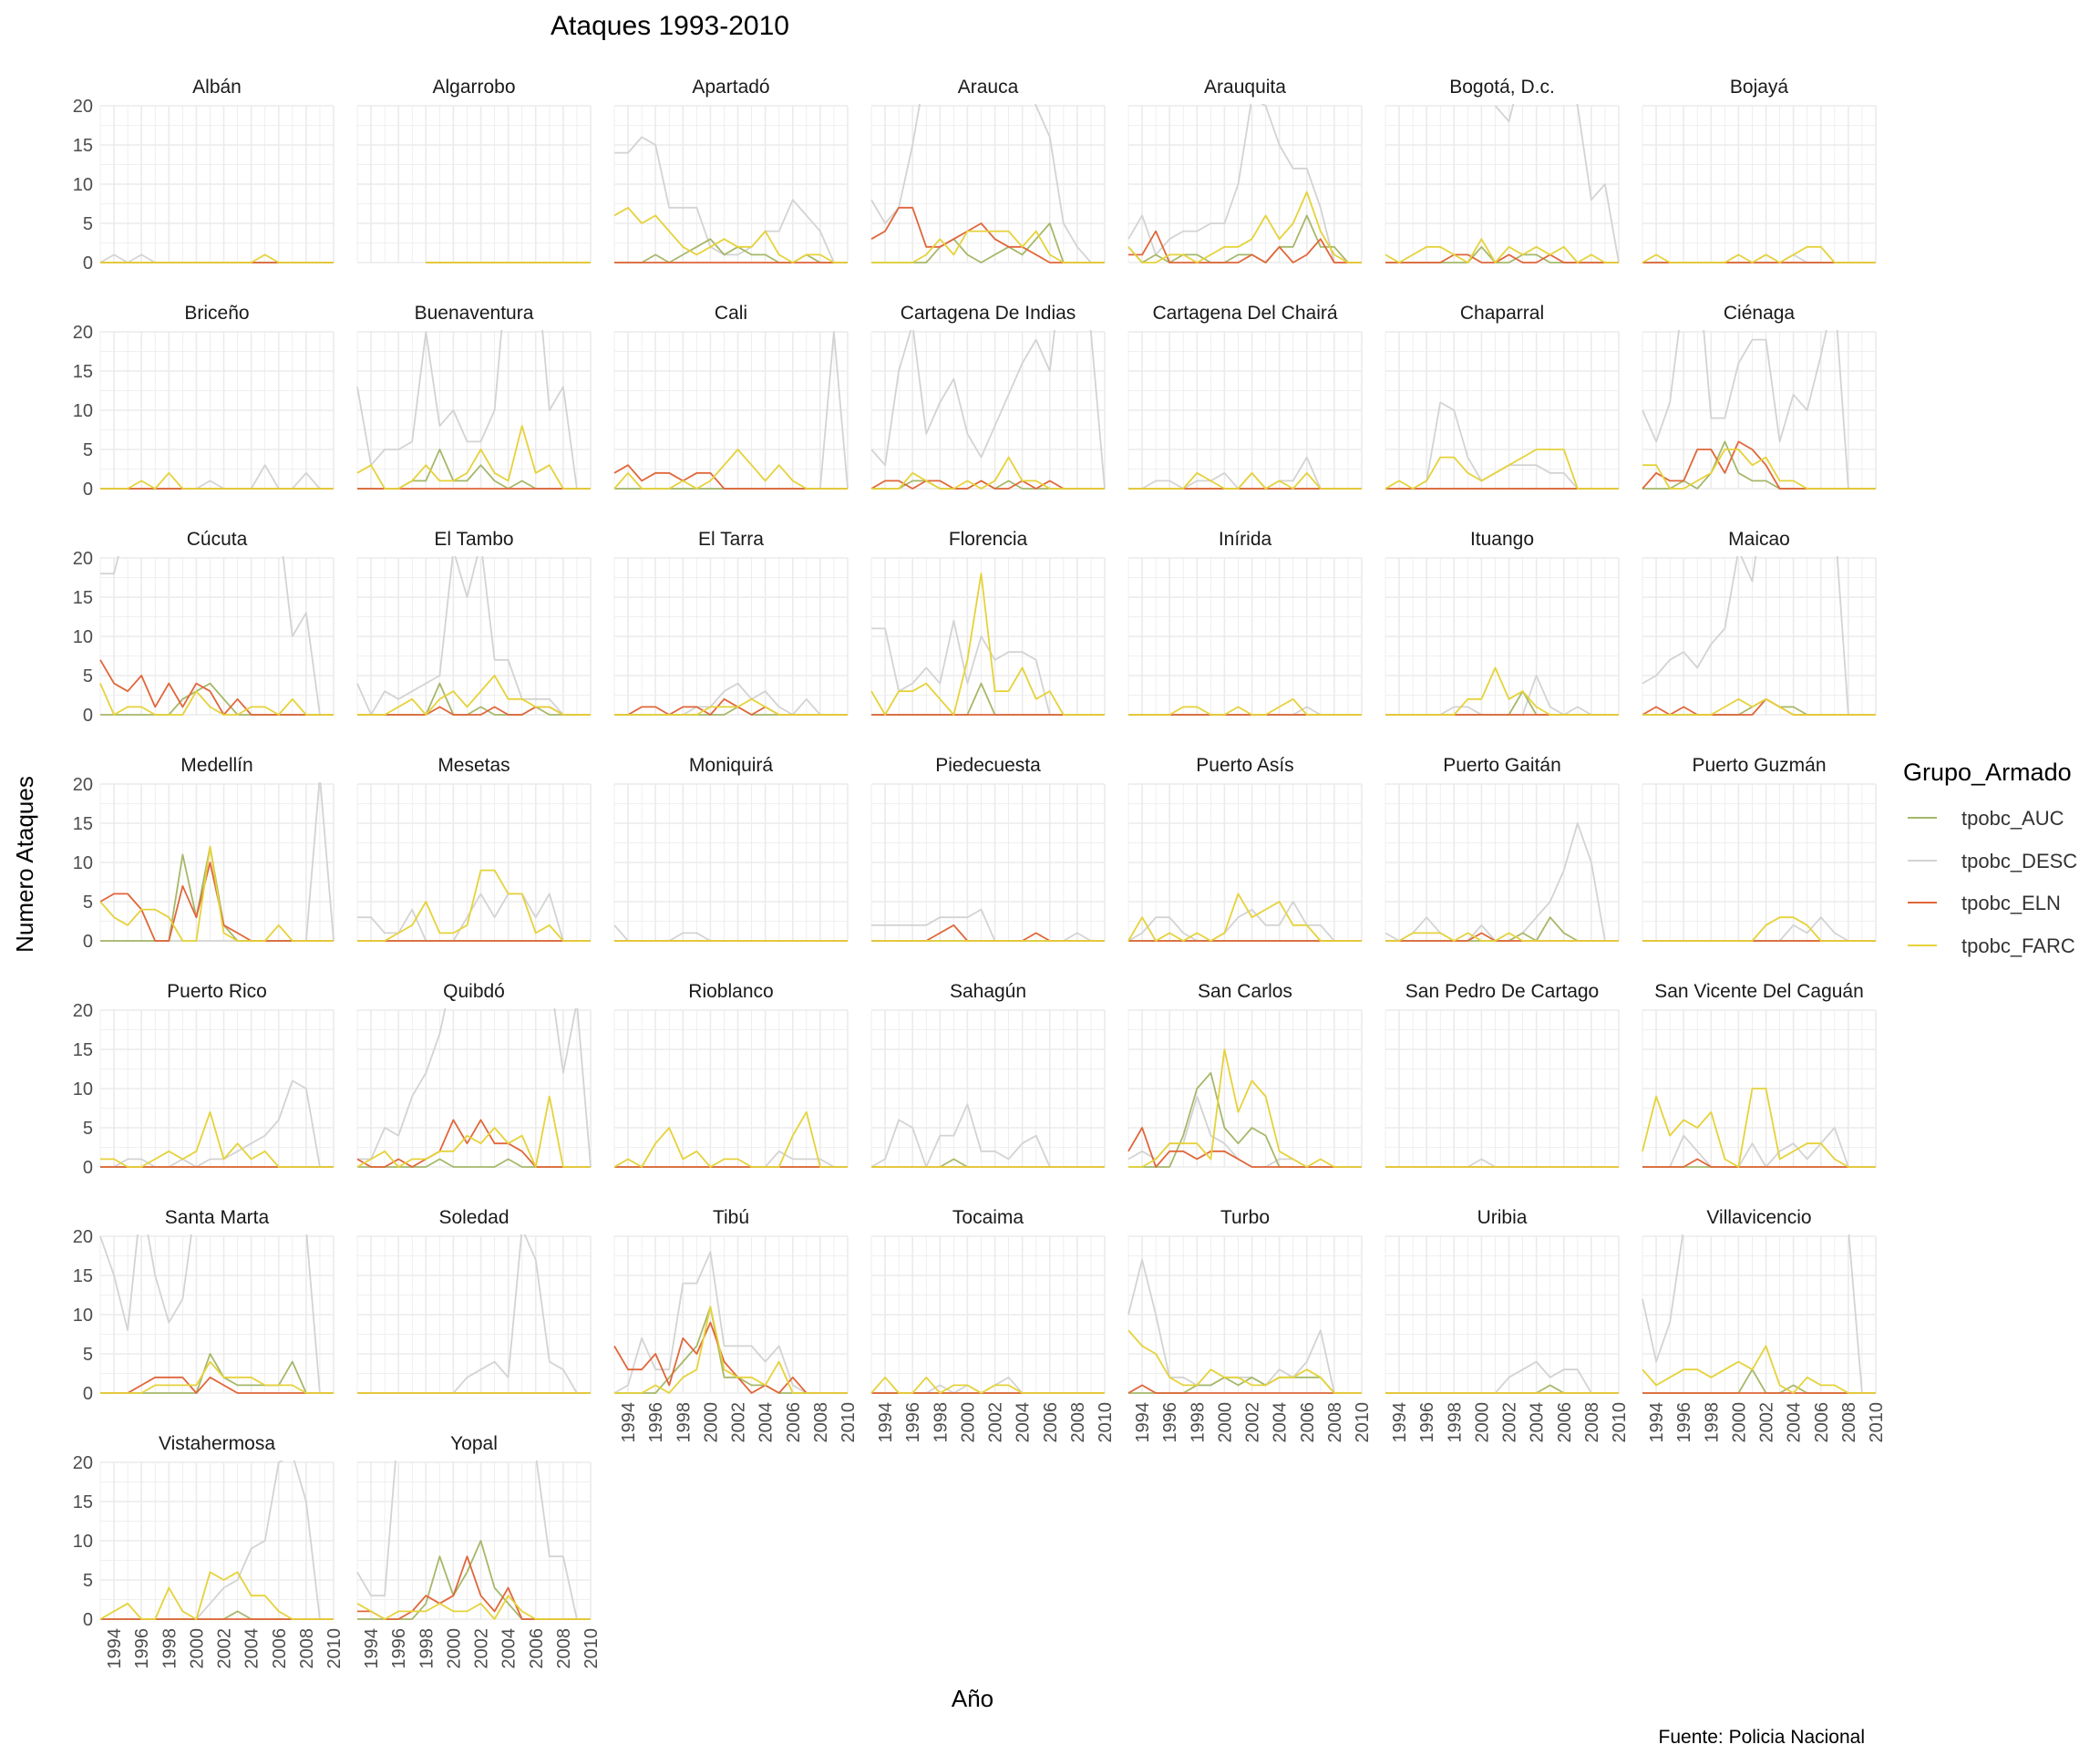  Describe the element at coordinates (83, 372) in the screenshot. I see `y-tick-label: 15` at that location.